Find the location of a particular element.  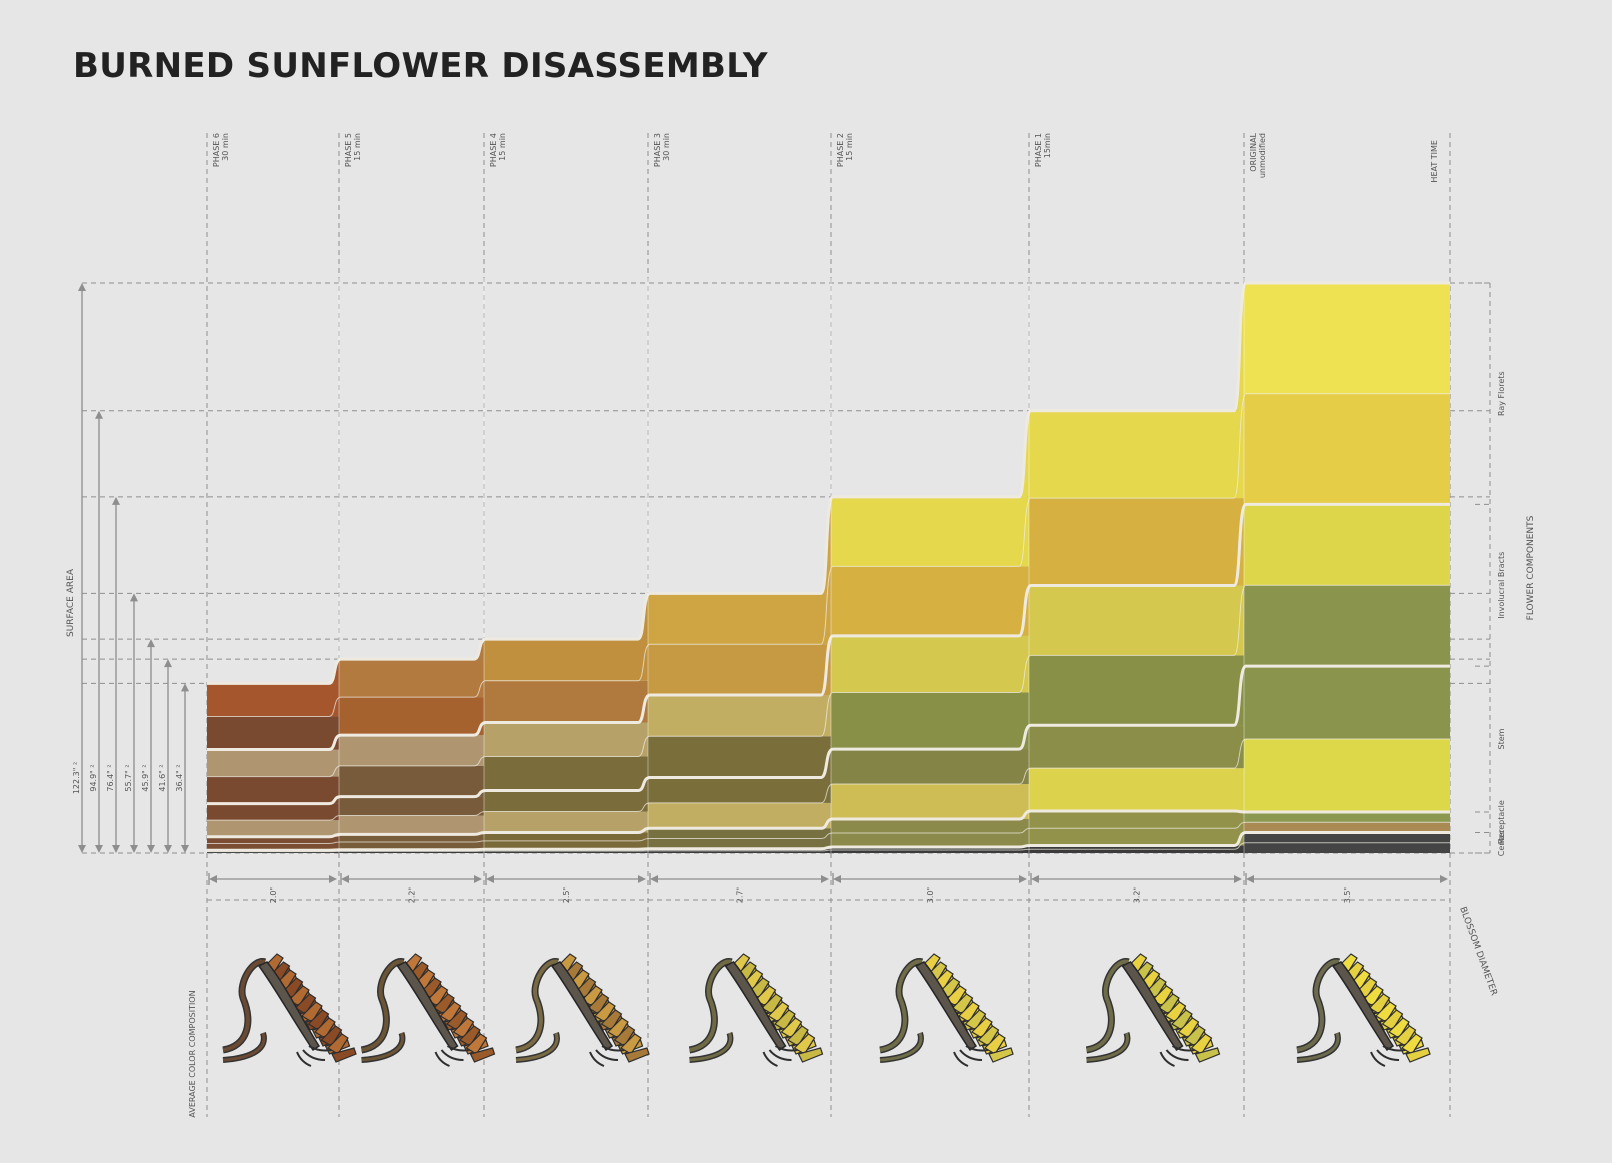

phase-label: PHASE 6 is located at coordinates (216, 150).